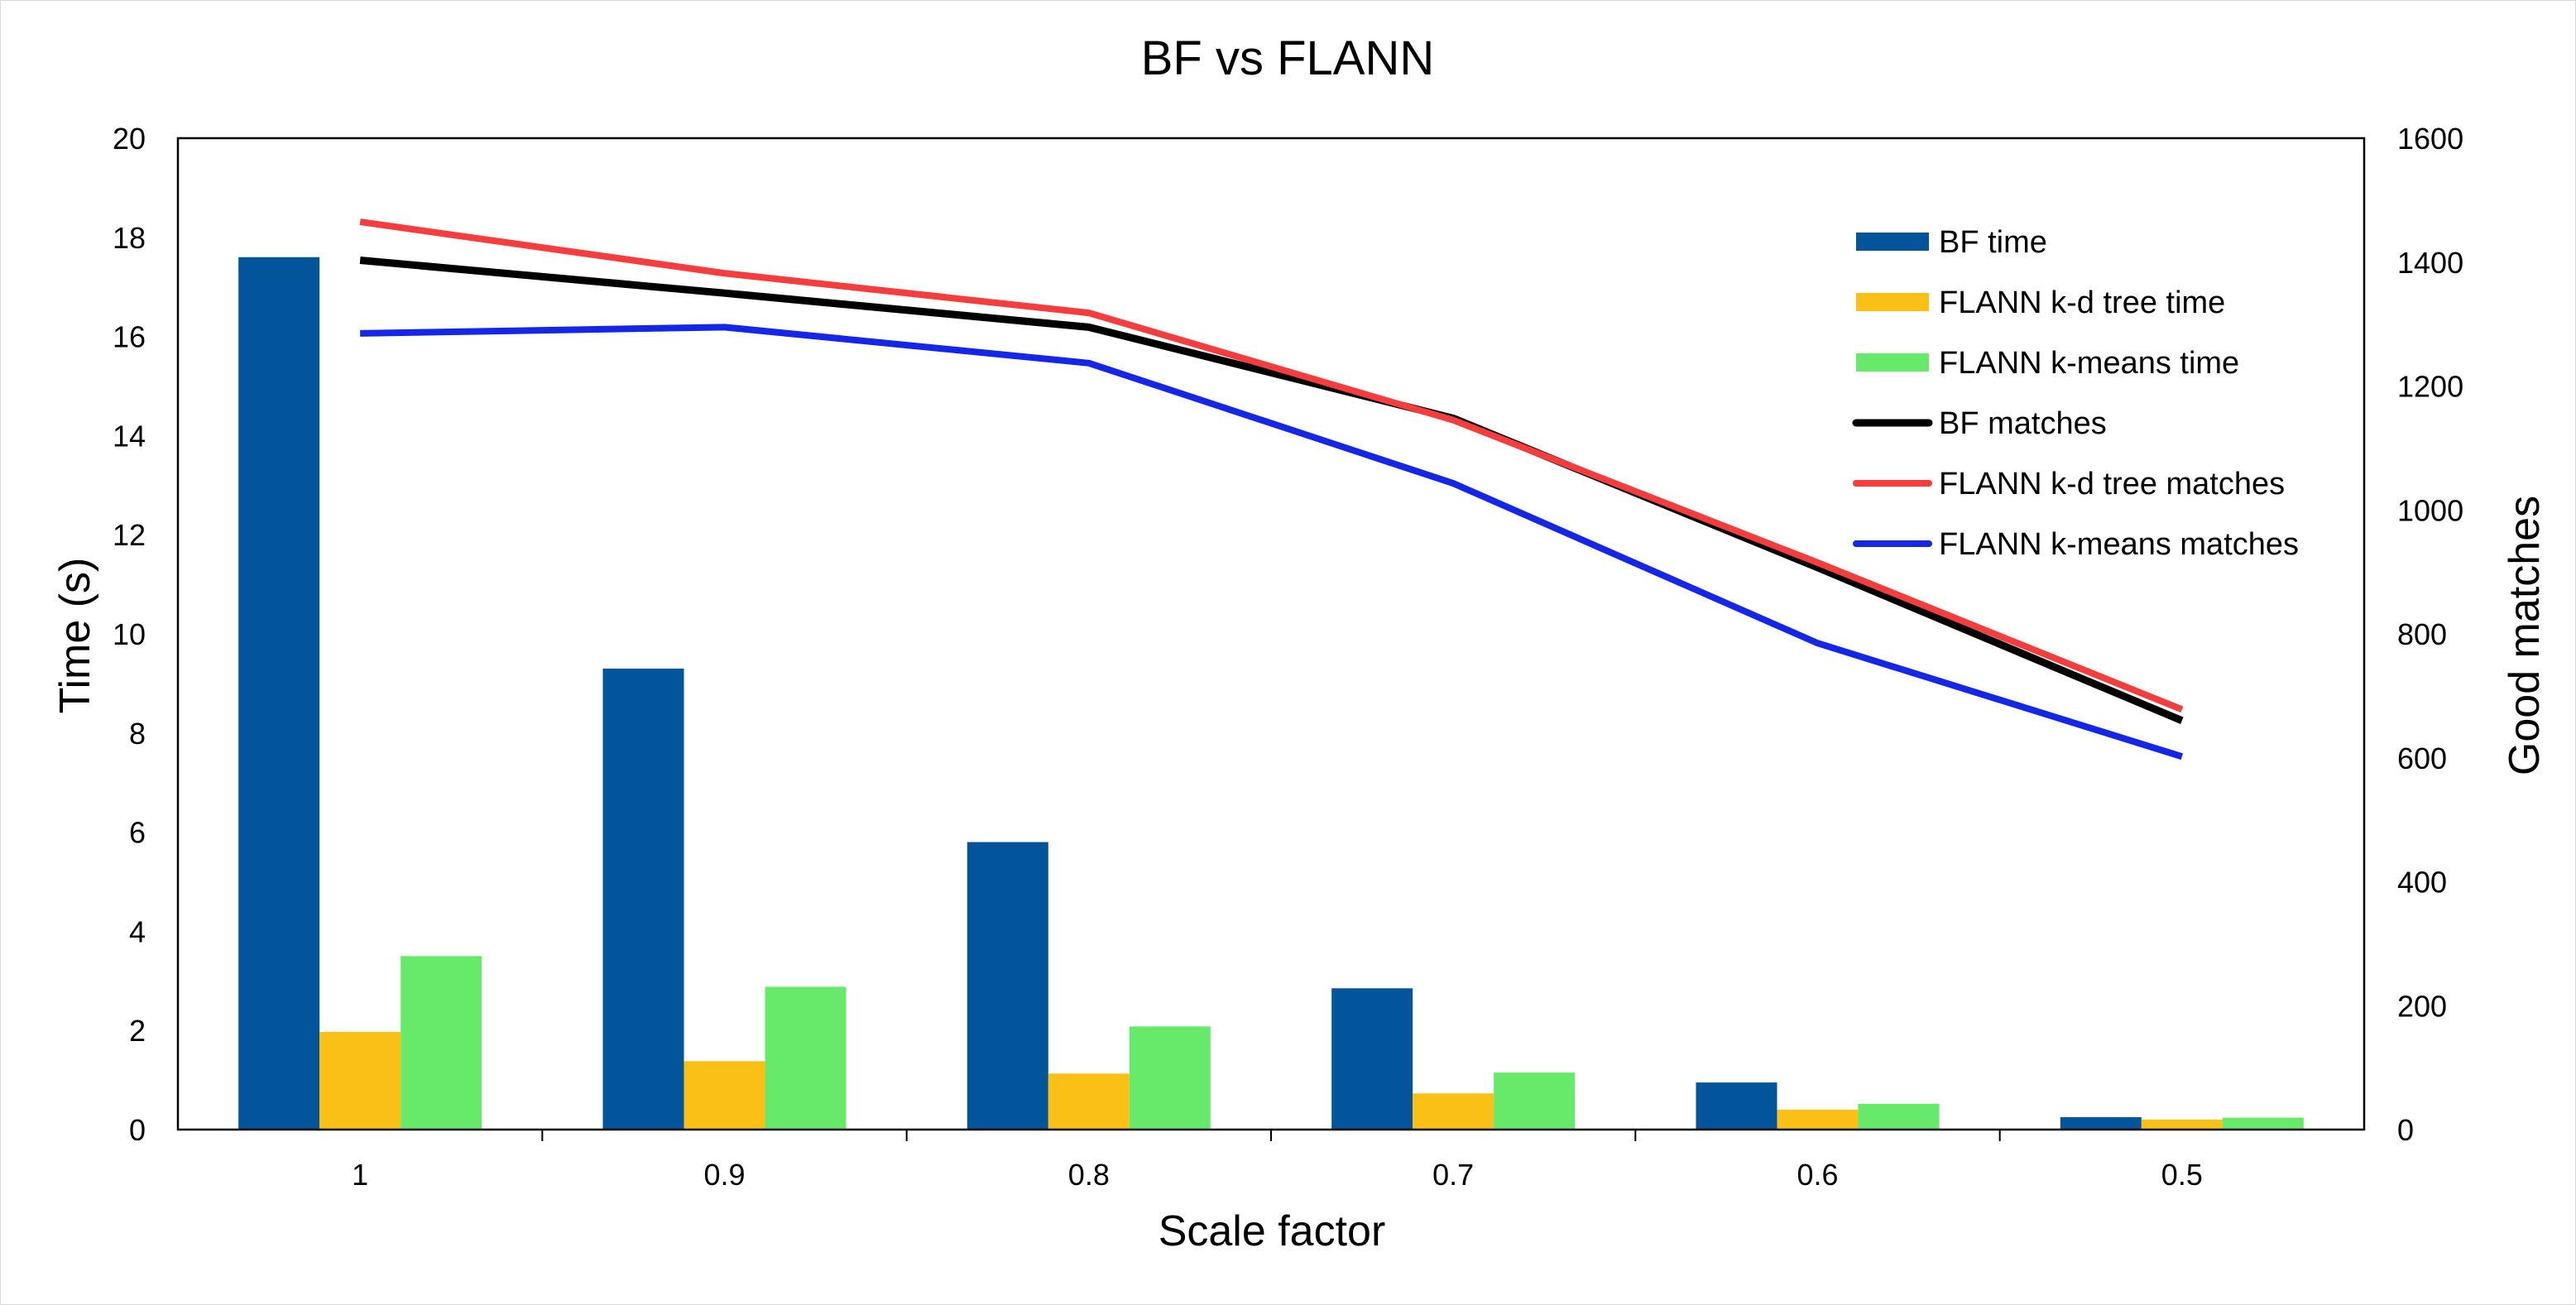 The width and height of the screenshot is (2576, 1305). Describe the element at coordinates (138, 1130) in the screenshot. I see `y-tick-label: 0` at that location.